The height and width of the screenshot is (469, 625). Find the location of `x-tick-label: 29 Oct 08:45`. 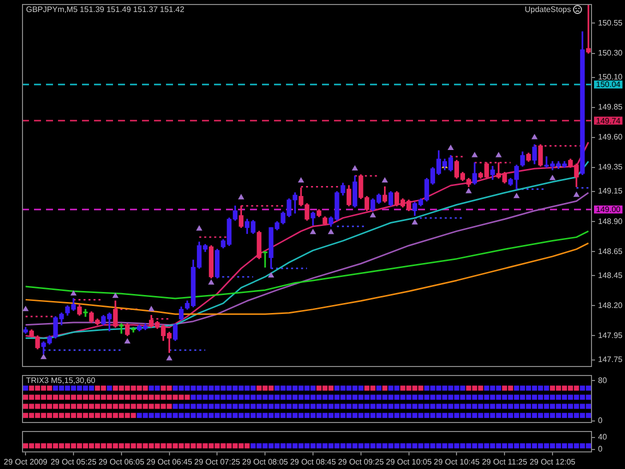

x-tick-label: 29 Oct 08:45 is located at coordinates (313, 461).